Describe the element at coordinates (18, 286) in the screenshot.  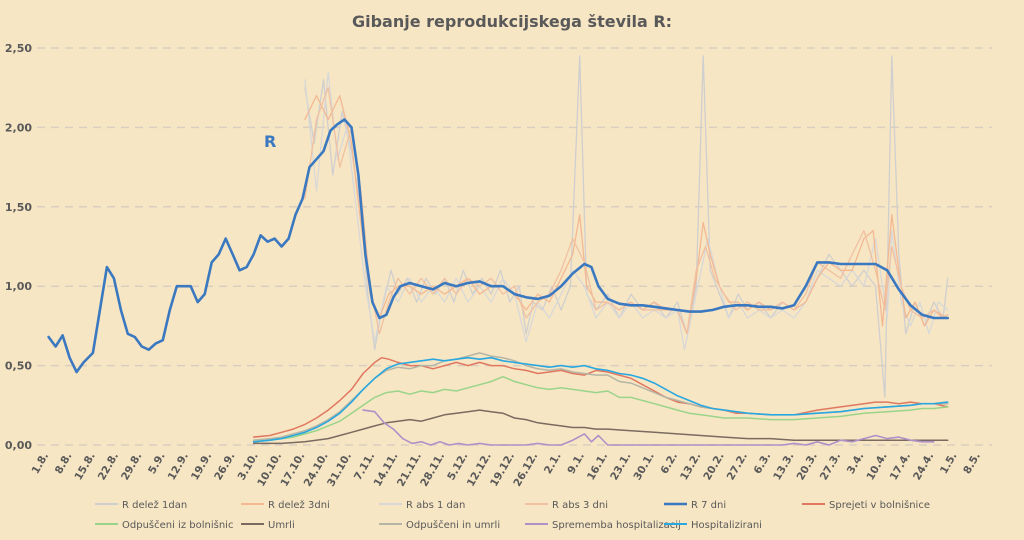
I see `y-tick-label: 1,00` at that location.